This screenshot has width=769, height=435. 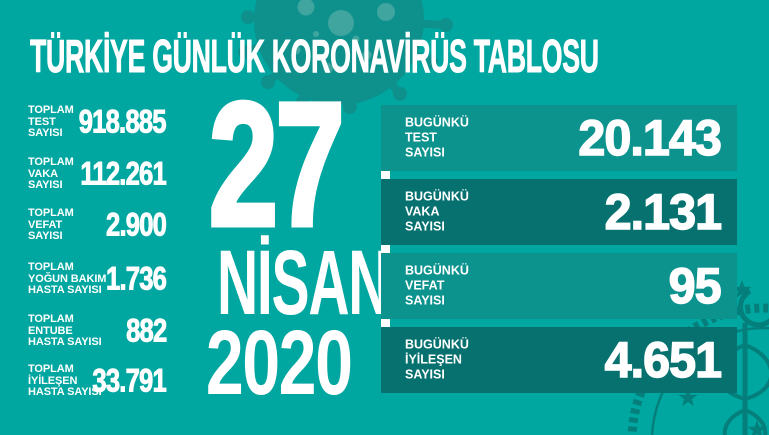 I want to click on panel-left-bar, so click(x=385, y=249).